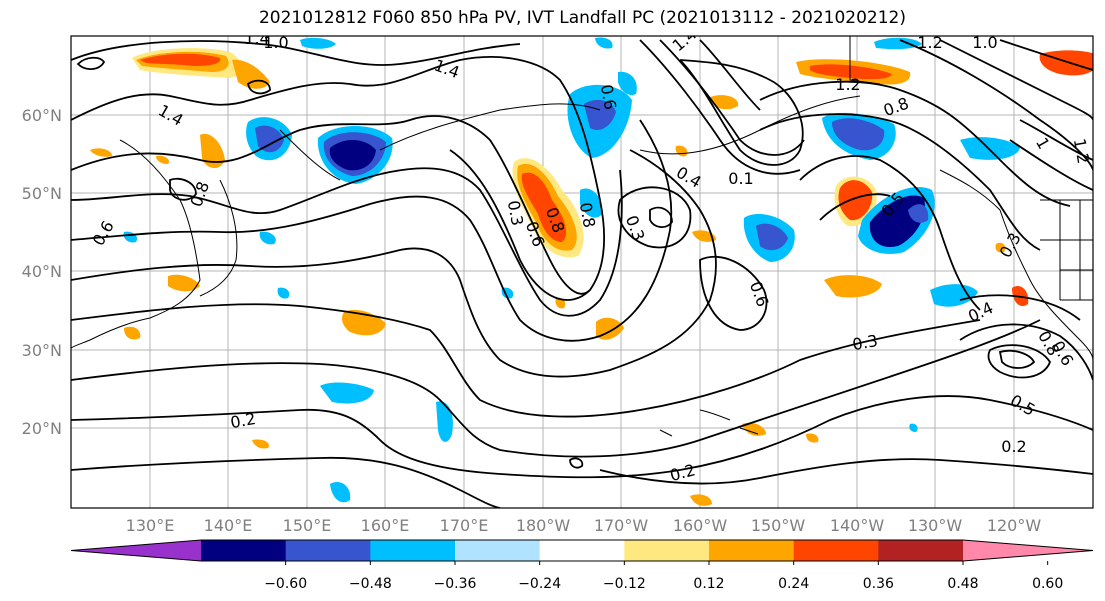 Image resolution: width=1105 pixels, height=601 pixels. I want to click on longitude-label: 140°W, so click(857, 525).